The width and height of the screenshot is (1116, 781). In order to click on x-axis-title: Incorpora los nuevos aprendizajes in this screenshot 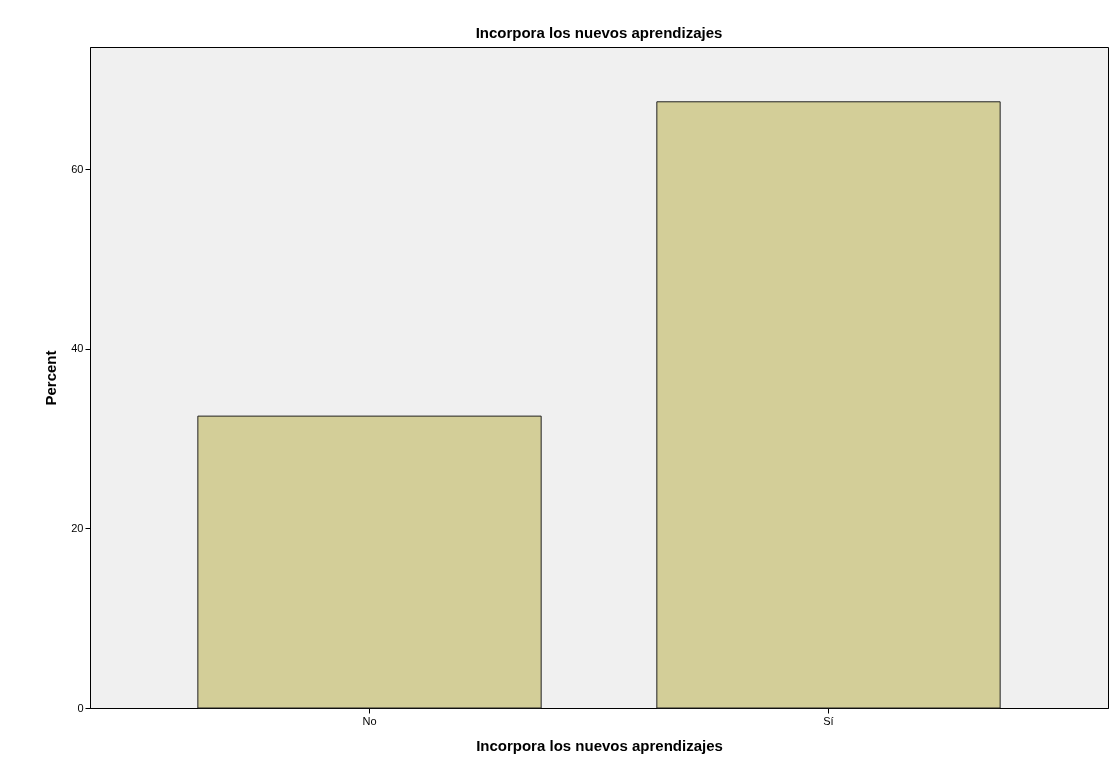, I will do `click(599, 745)`.